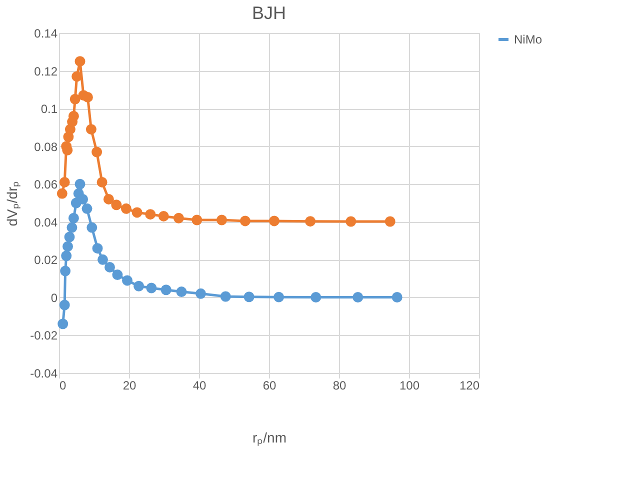 Image resolution: width=627 pixels, height=481 pixels. What do you see at coordinates (528, 39) in the screenshot?
I see `legend-label: NiMo` at bounding box center [528, 39].